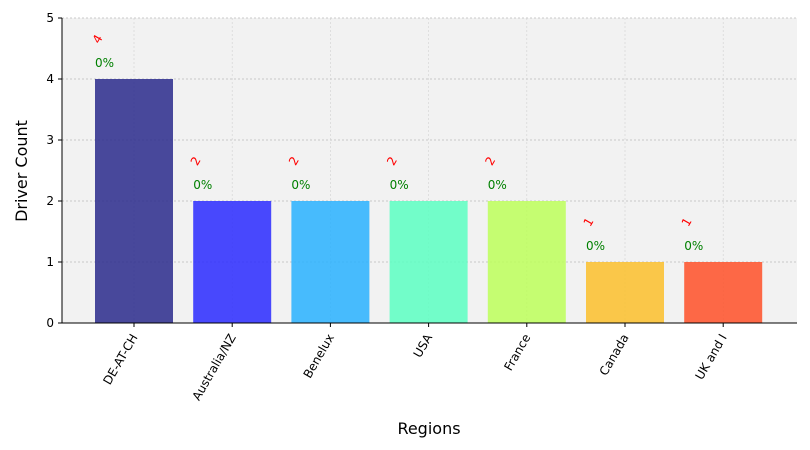  Describe the element at coordinates (710, 357) in the screenshot. I see `x-tick-label: UK and I` at that location.